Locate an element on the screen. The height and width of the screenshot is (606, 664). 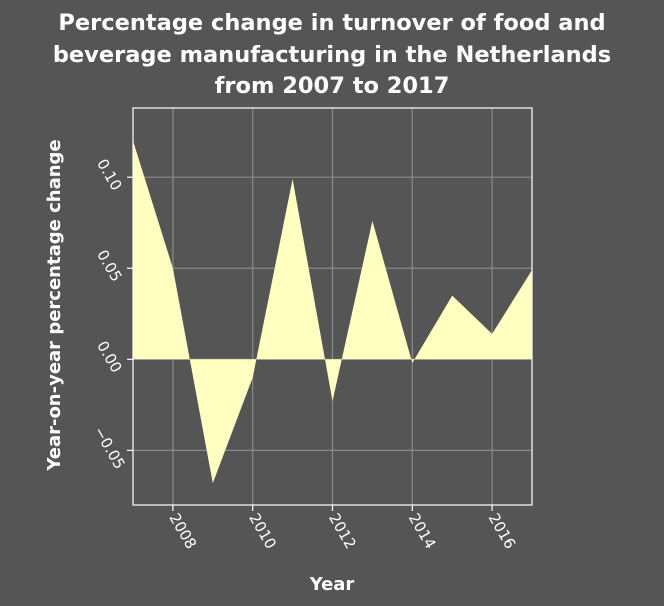
x-tick-label: 2010 is located at coordinates (262, 531).